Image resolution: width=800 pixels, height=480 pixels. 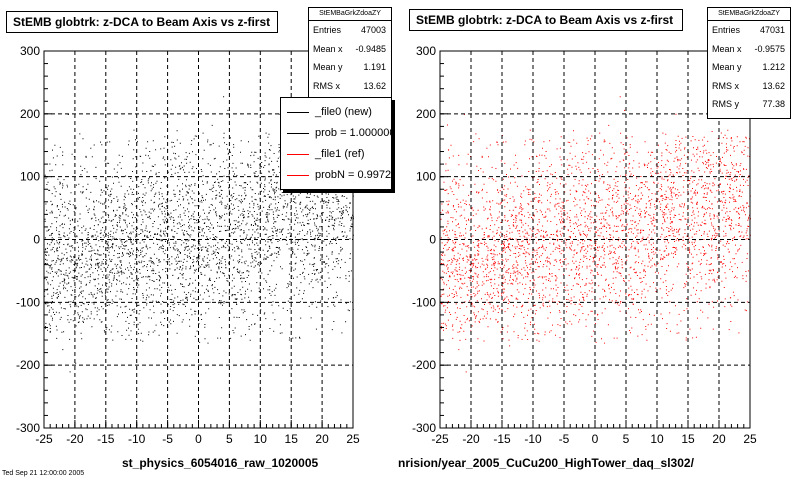 I want to click on right-y-tick-label: 0, so click(x=432, y=240).